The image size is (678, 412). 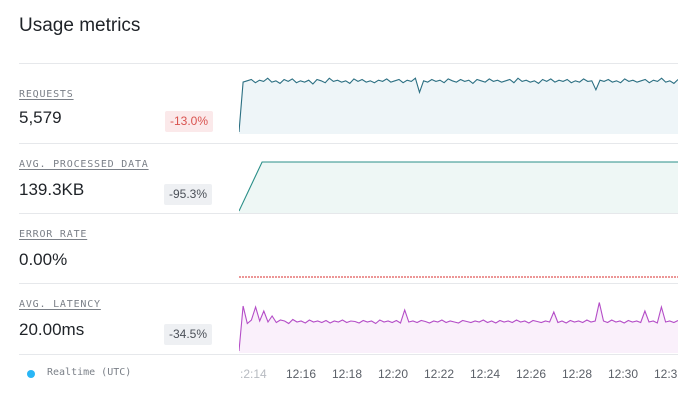 I want to click on time-tick: :2:14, so click(x=253, y=374).